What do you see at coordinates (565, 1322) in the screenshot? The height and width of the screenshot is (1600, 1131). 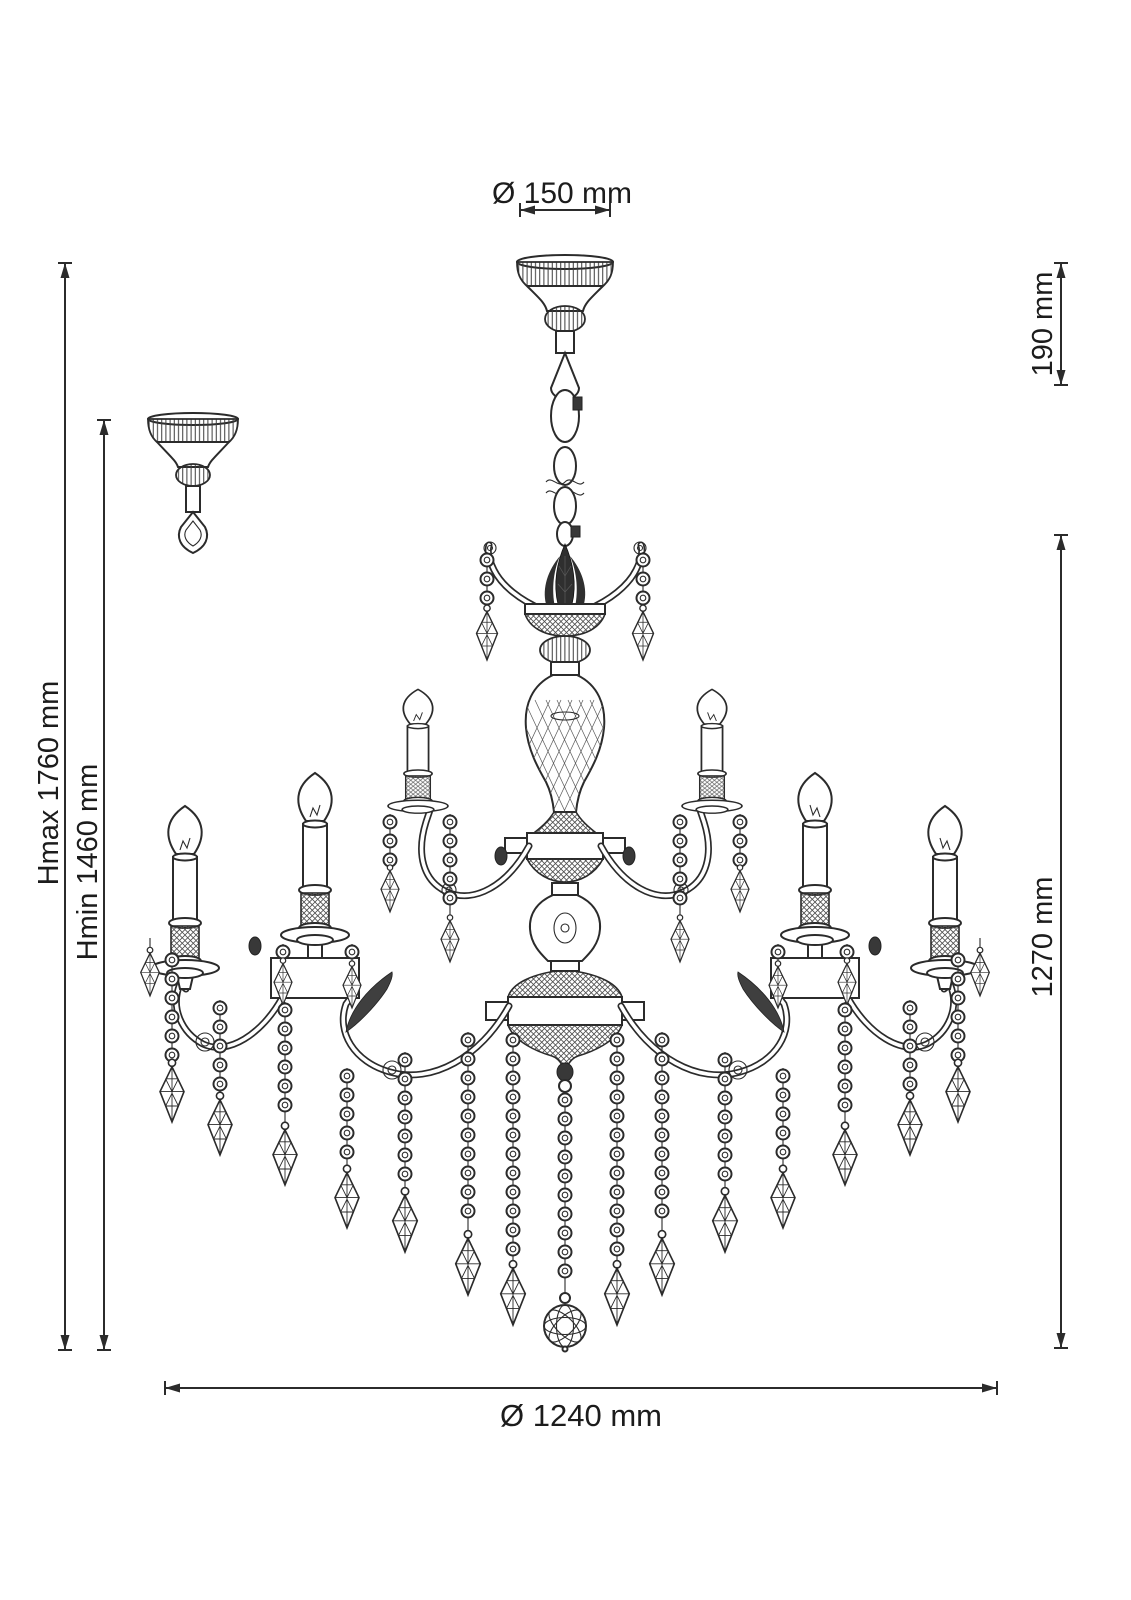 I see `bottom-crystal-ball` at bounding box center [565, 1322].